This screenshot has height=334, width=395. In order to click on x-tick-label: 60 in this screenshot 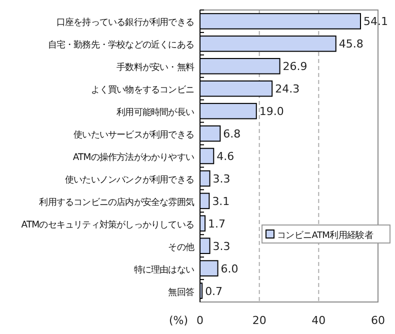, I will do `click(378, 320)`.